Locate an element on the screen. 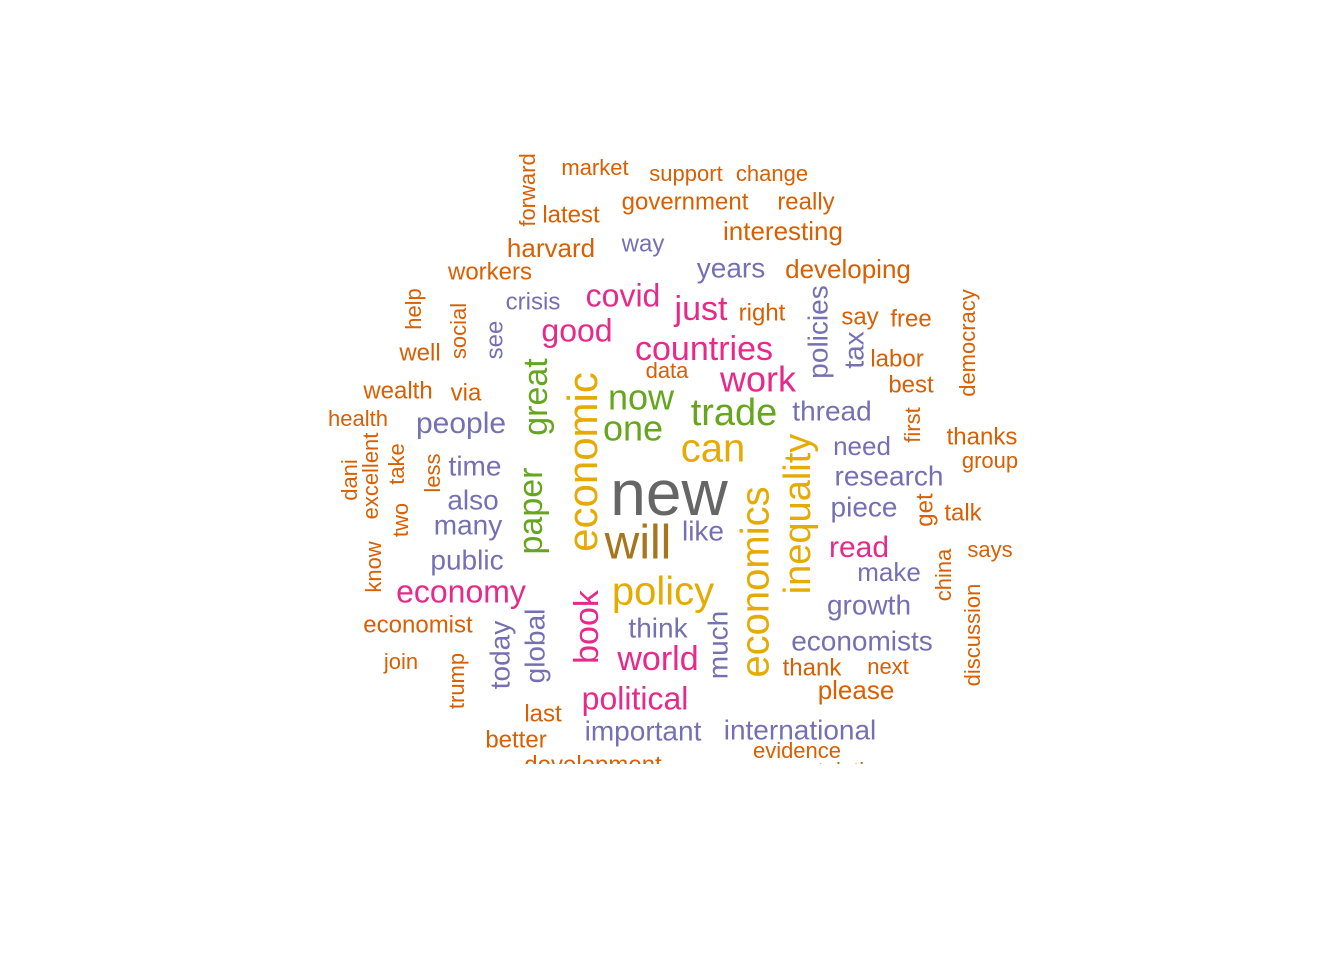 This screenshot has width=1344, height=960. word-first: first is located at coordinates (912, 424).